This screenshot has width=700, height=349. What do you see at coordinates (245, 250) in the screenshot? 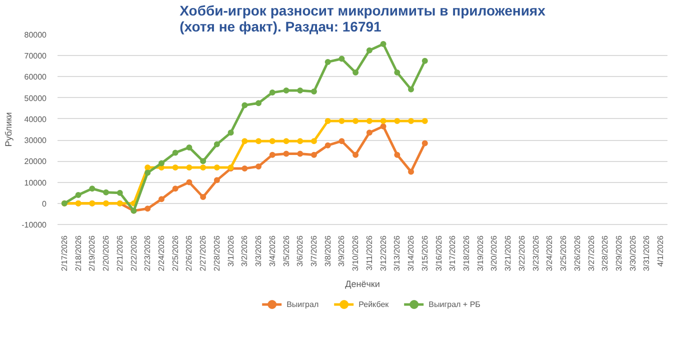
I see `x-tick-label: 3/2/2026` at bounding box center [245, 250].